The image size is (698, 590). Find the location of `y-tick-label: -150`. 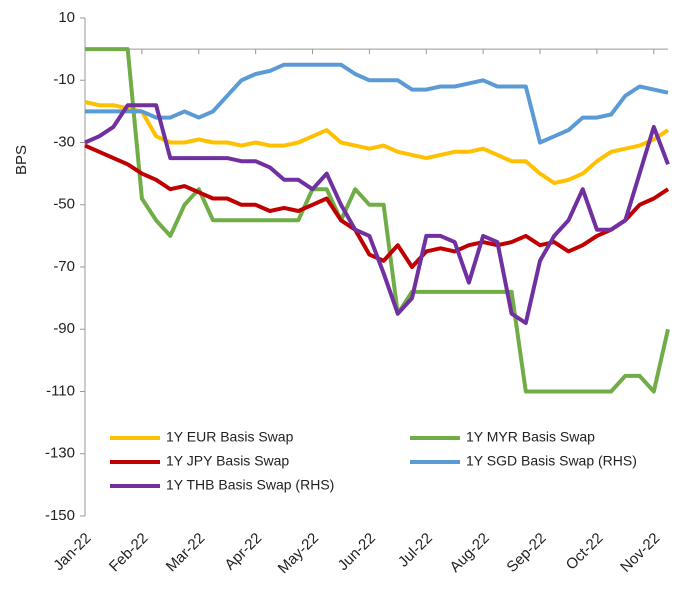

y-tick-label: -150 is located at coordinates (60, 515).